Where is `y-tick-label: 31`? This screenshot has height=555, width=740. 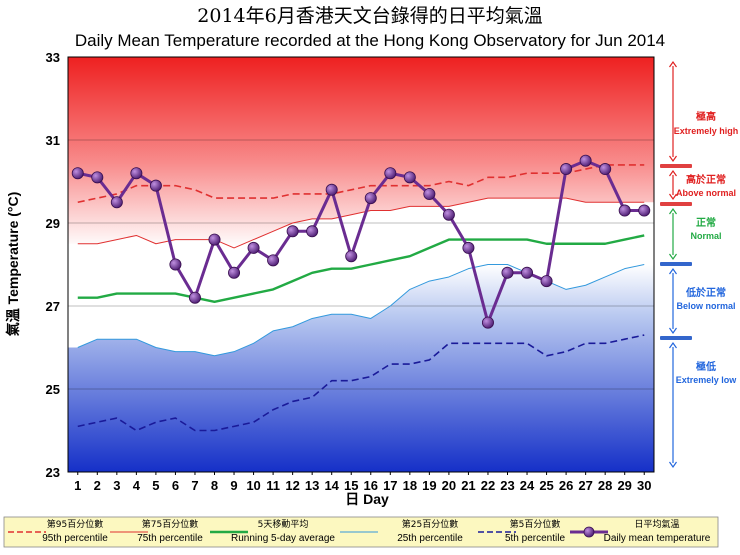 y-tick-label: 31 is located at coordinates (53, 140).